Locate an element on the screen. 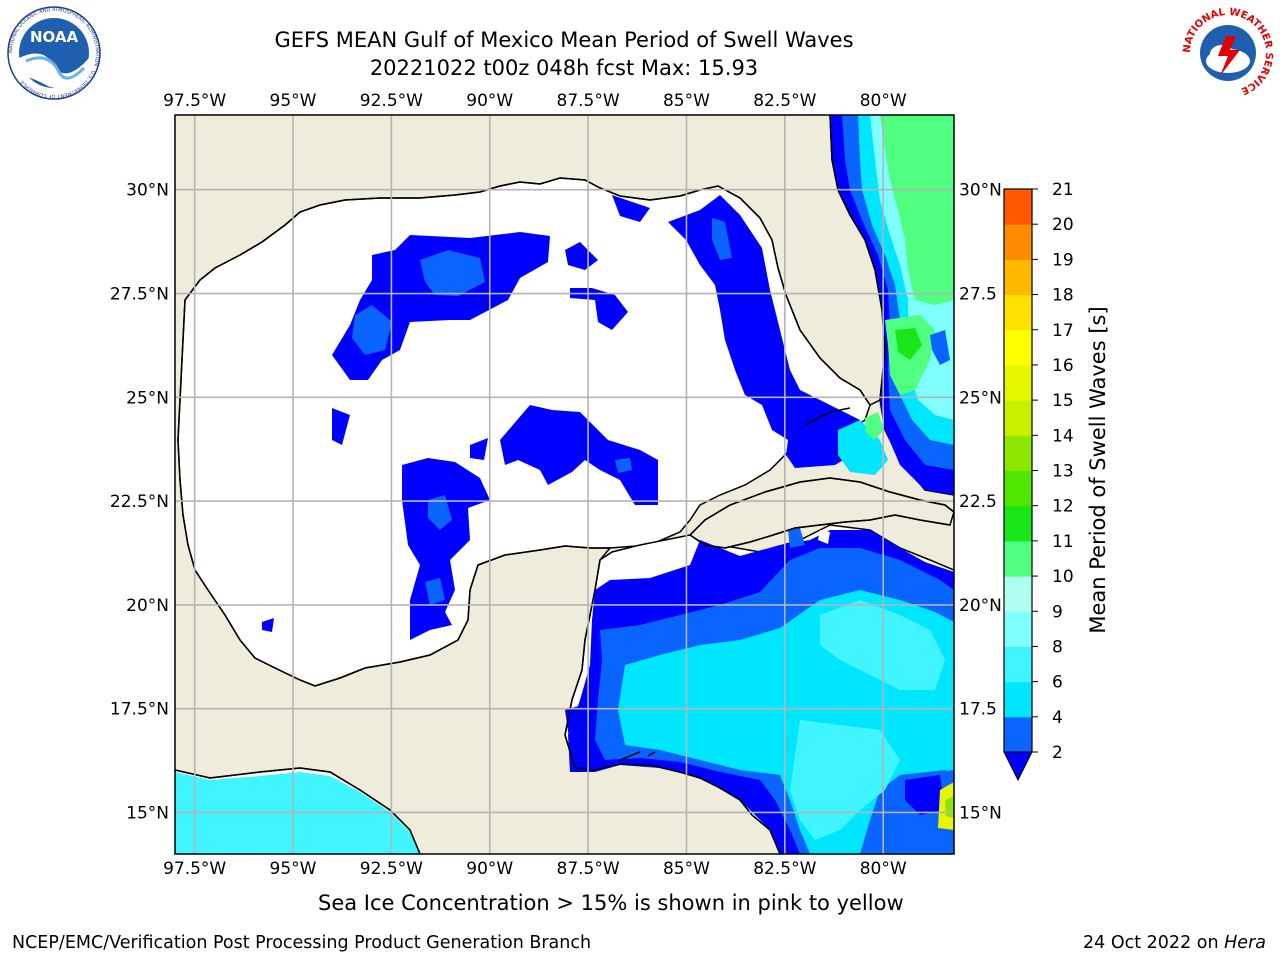 The width and height of the screenshot is (1280, 960). colorbar-extend-triangle is located at coordinates (1018, 766).